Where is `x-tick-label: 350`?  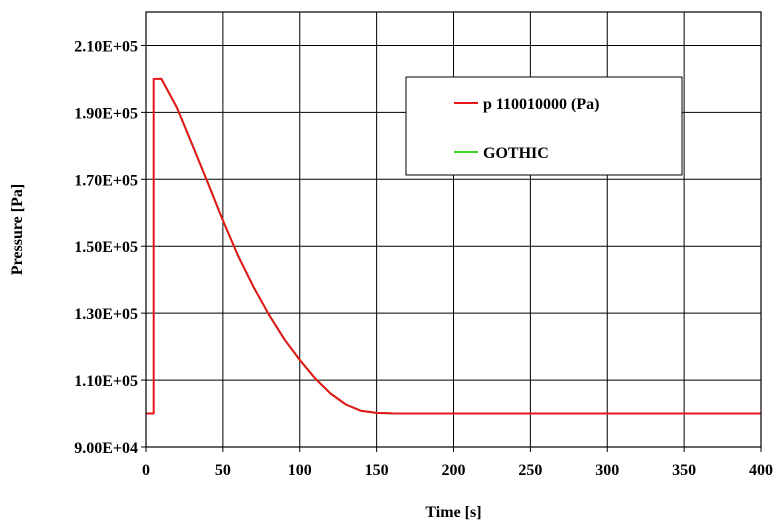
x-tick-label: 350 is located at coordinates (684, 470).